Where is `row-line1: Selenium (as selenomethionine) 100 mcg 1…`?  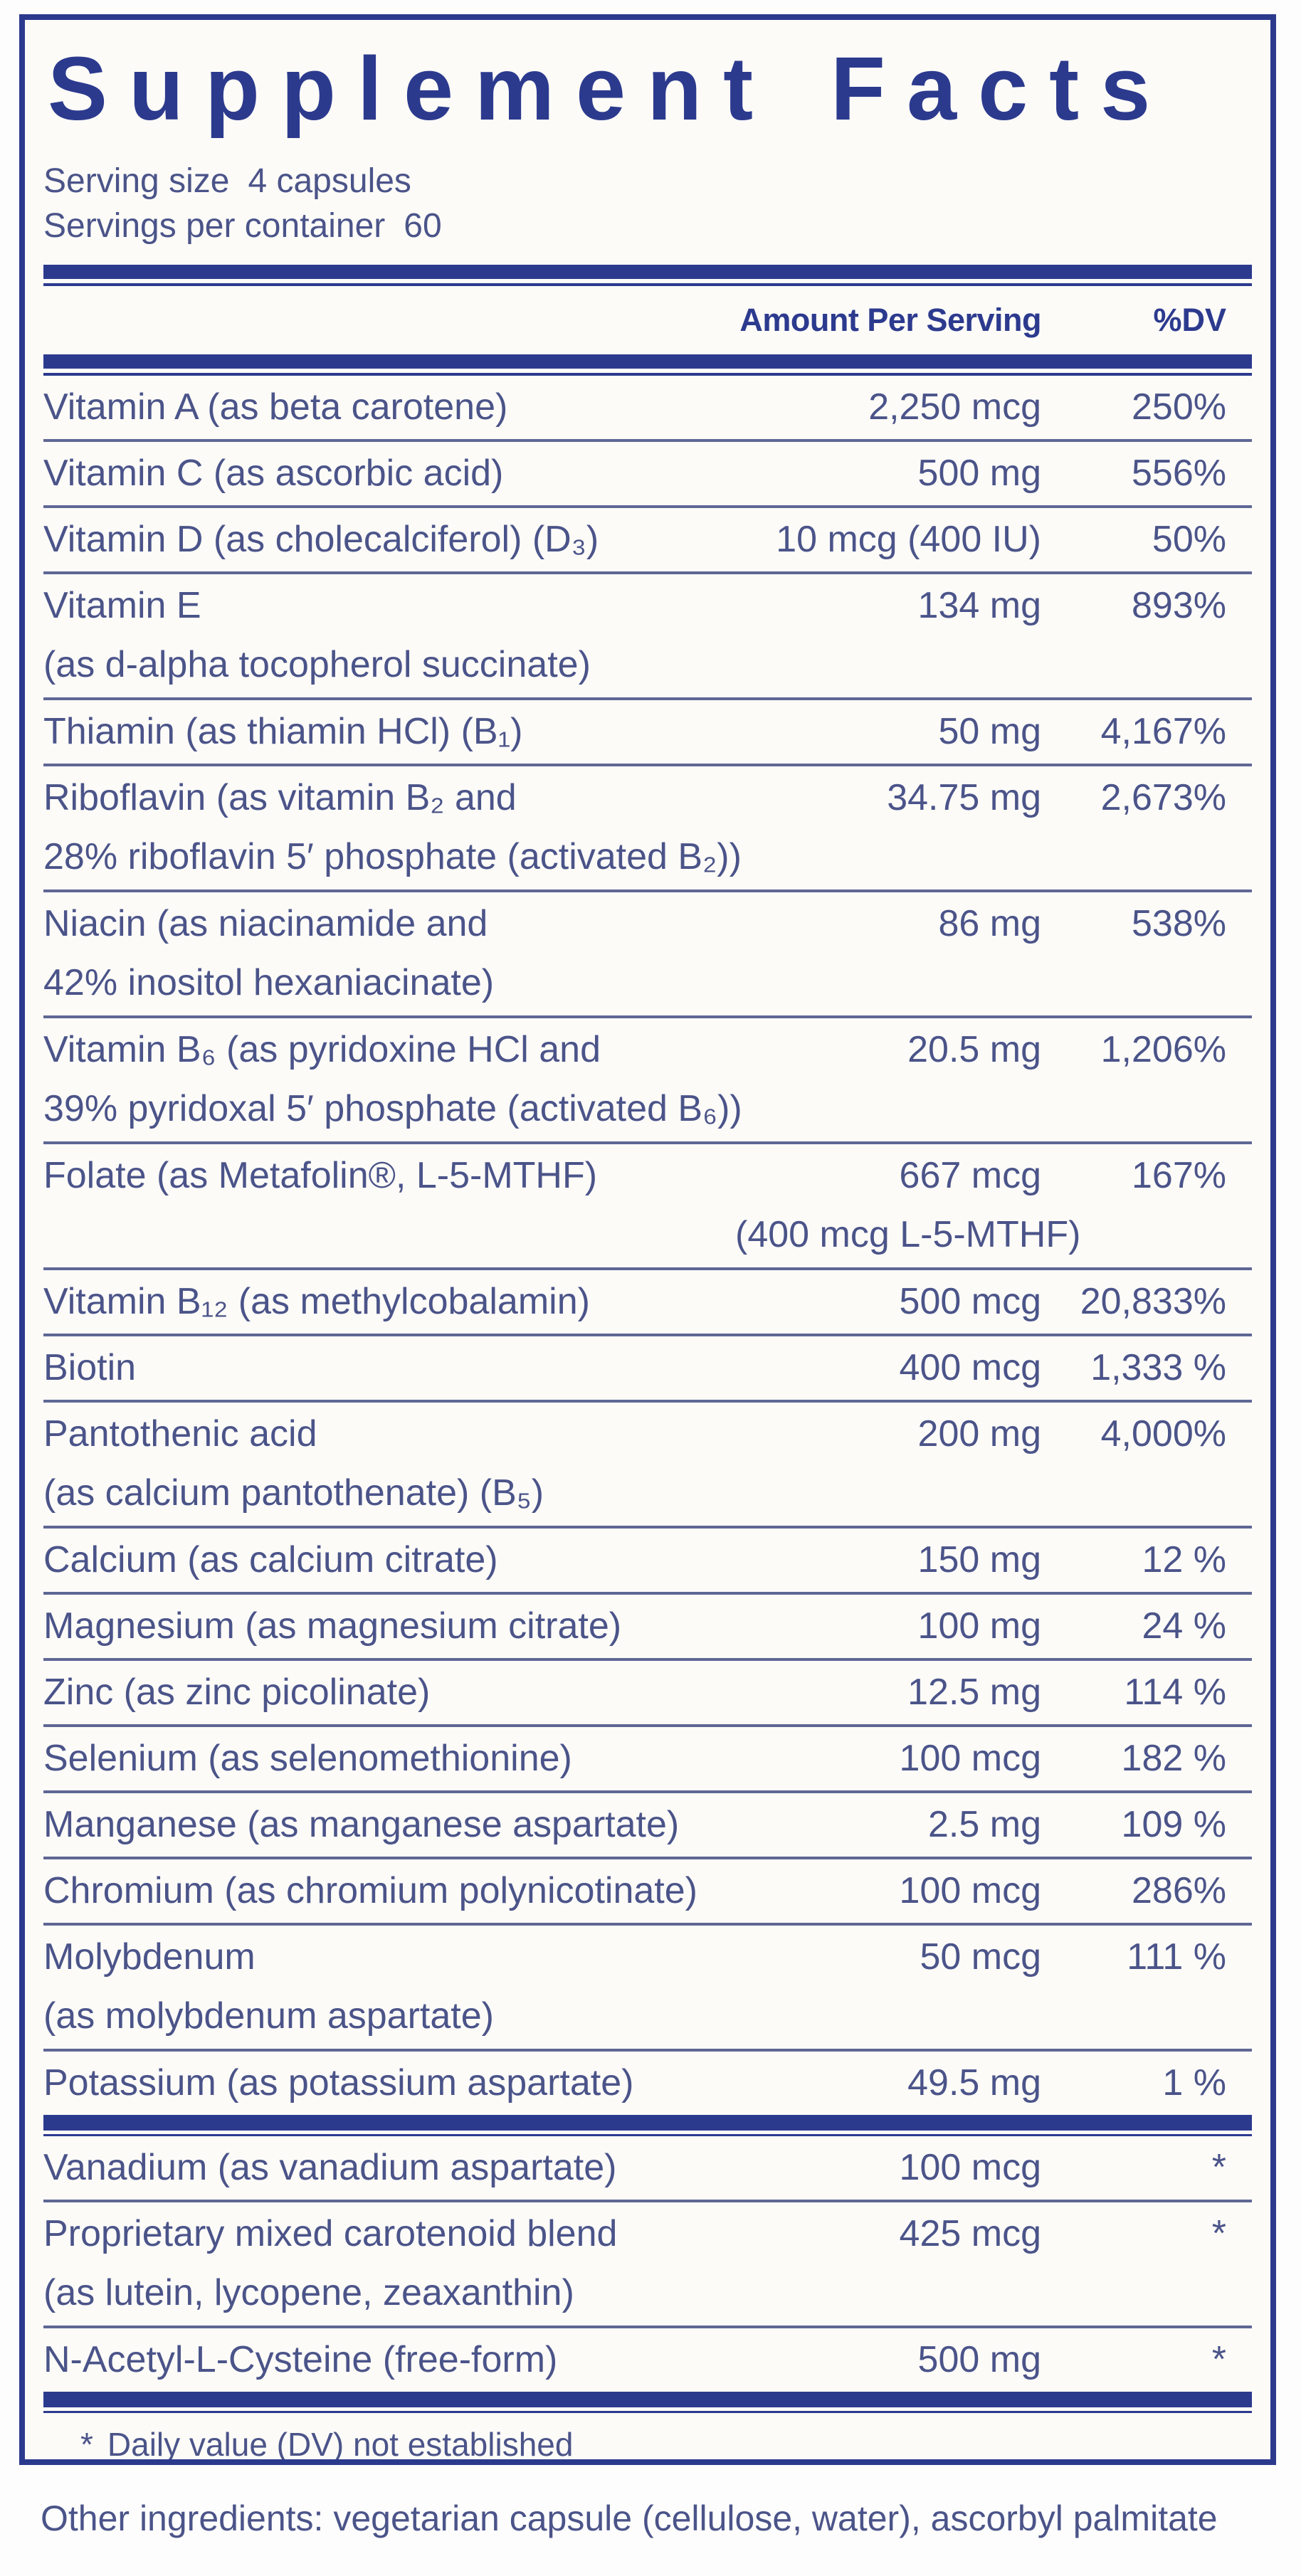 row-line1: Selenium (as selenomethionine) 100 mcg 1… is located at coordinates (647, 1758).